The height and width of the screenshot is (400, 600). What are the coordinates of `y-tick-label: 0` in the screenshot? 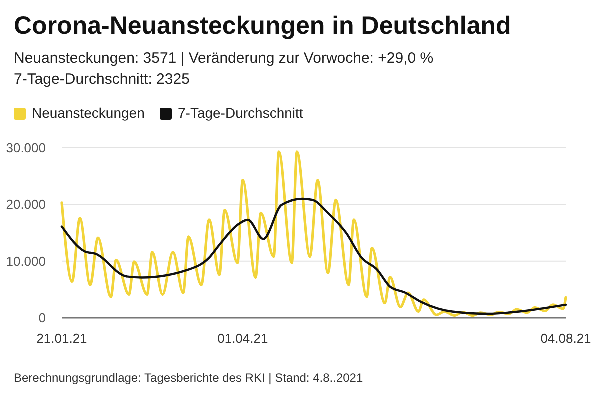 It's located at (42, 318).